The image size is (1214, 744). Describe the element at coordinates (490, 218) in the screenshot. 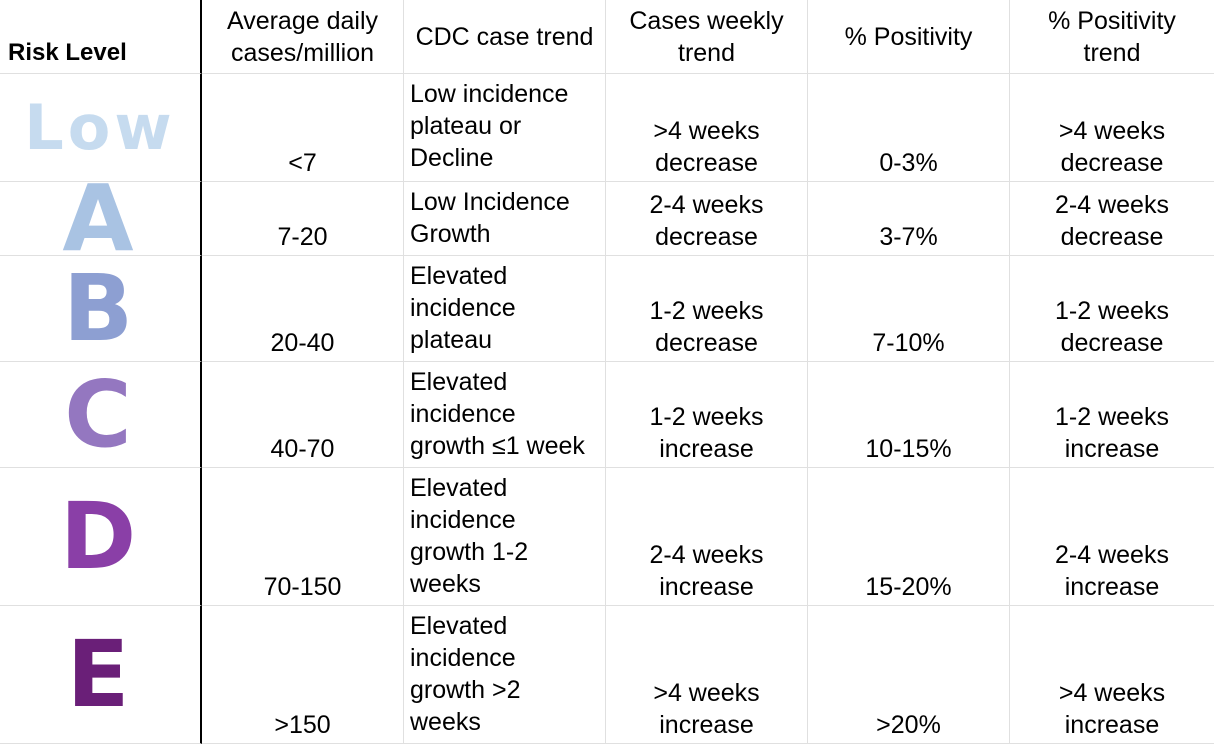

I see `cdc-trend-value: Low Incidence Growth` at that location.